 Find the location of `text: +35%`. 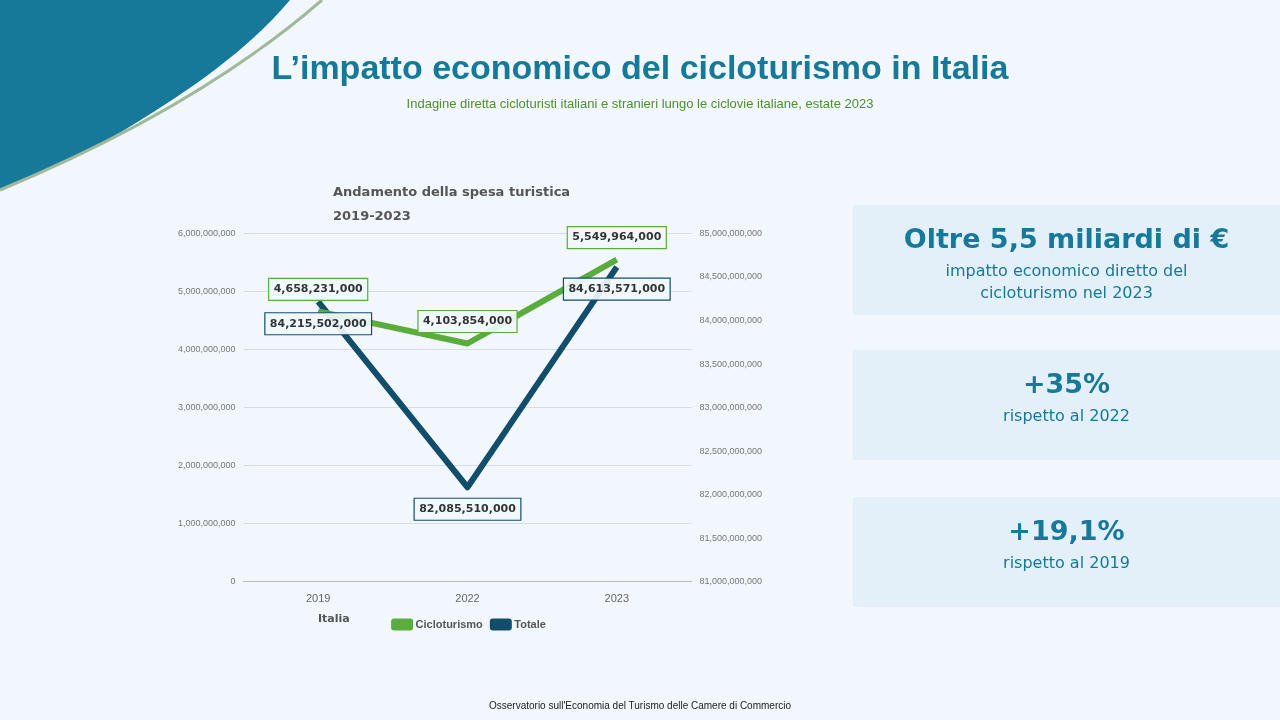

text: +35% is located at coordinates (1066, 383).